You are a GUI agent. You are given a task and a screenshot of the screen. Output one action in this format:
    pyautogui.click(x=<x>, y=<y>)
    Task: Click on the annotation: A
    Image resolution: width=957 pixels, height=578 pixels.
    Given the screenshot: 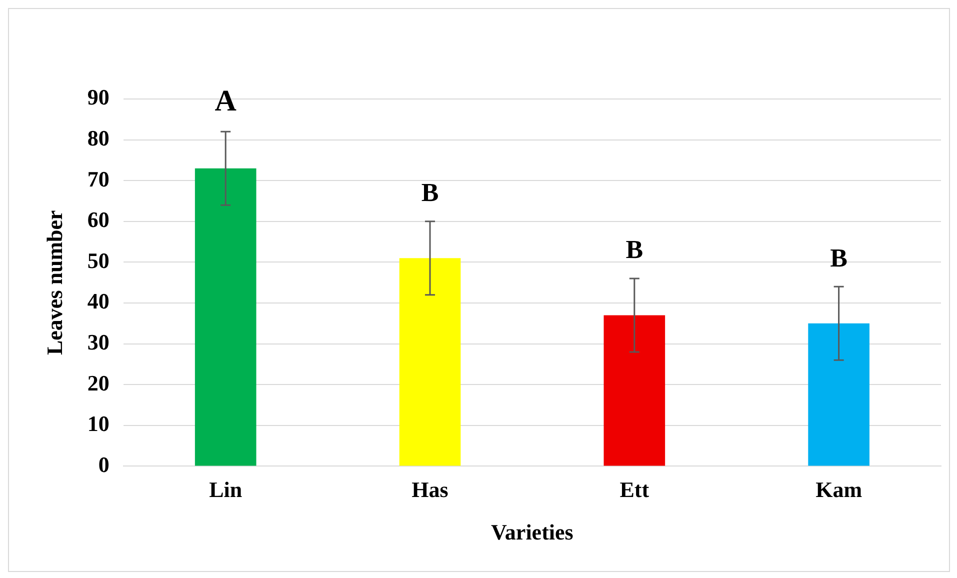 What is the action you would take?
    pyautogui.click(x=225, y=101)
    